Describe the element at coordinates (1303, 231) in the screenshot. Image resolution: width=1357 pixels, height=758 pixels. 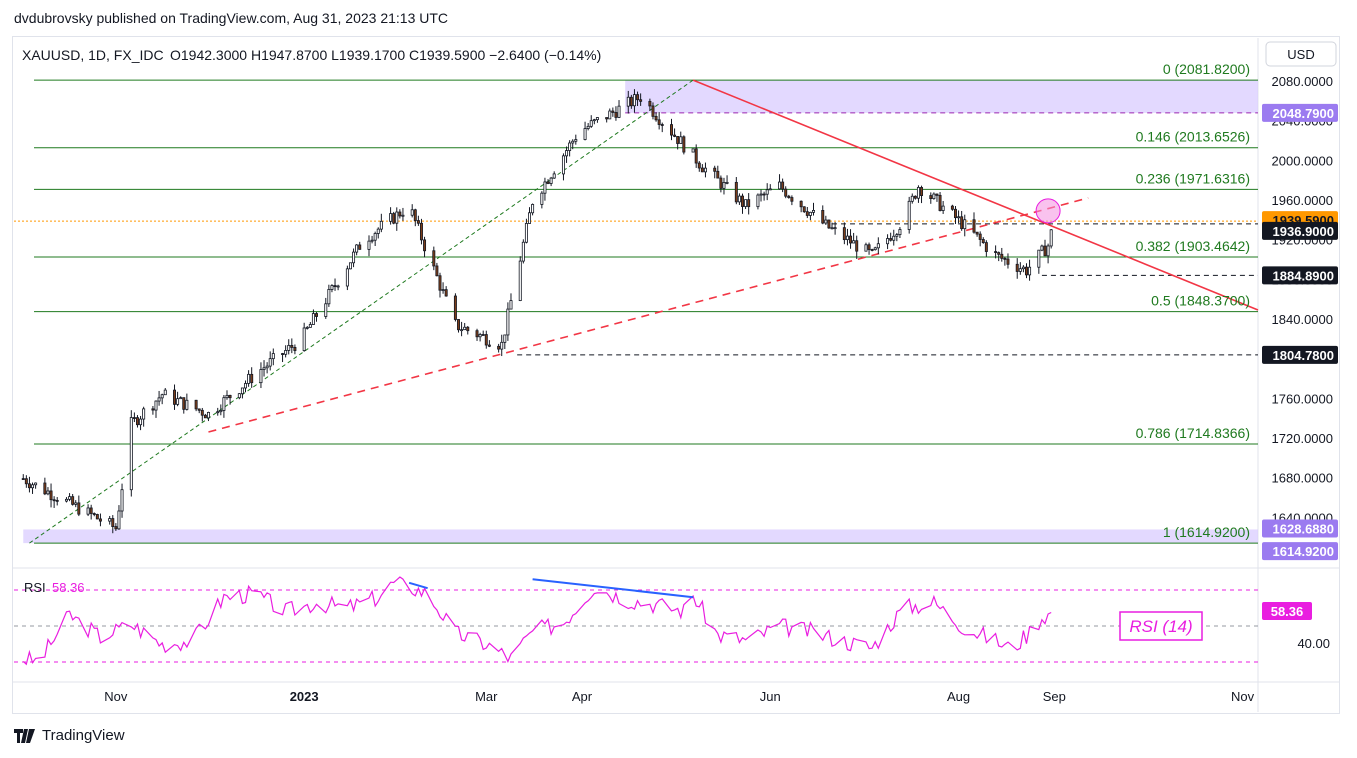
I see `price-label: 1936.9000` at that location.